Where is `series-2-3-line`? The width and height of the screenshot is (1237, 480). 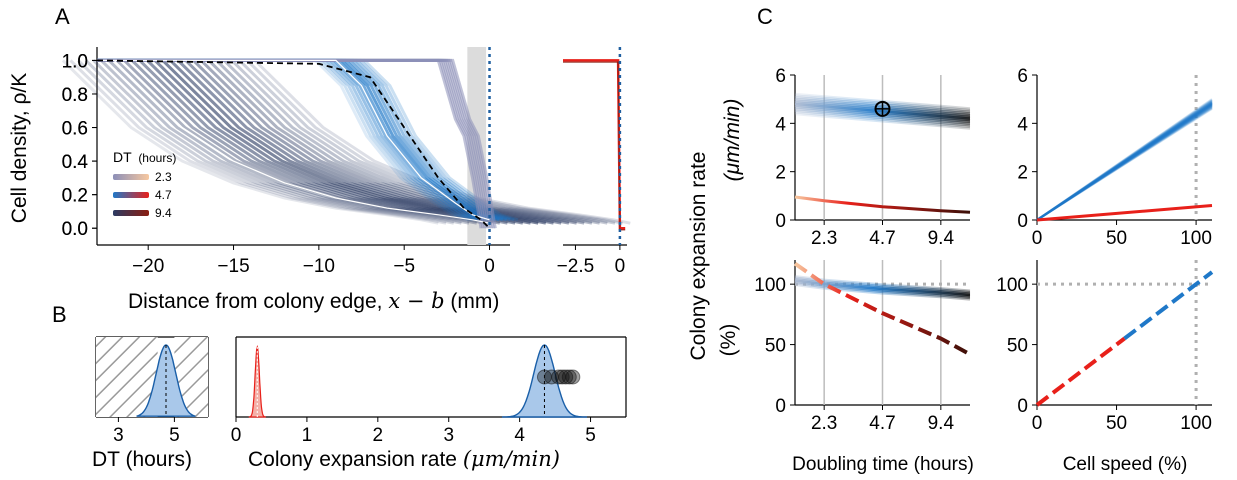 series-2-3-line is located at coordinates (297, 143).